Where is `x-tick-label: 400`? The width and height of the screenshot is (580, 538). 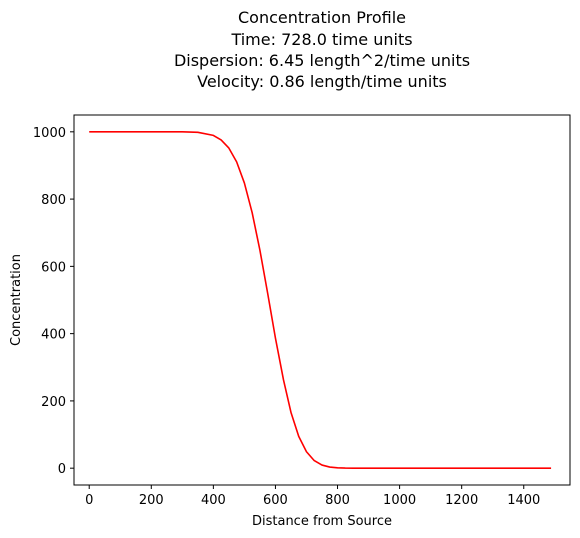 x-tick-label: 400 is located at coordinates (213, 500).